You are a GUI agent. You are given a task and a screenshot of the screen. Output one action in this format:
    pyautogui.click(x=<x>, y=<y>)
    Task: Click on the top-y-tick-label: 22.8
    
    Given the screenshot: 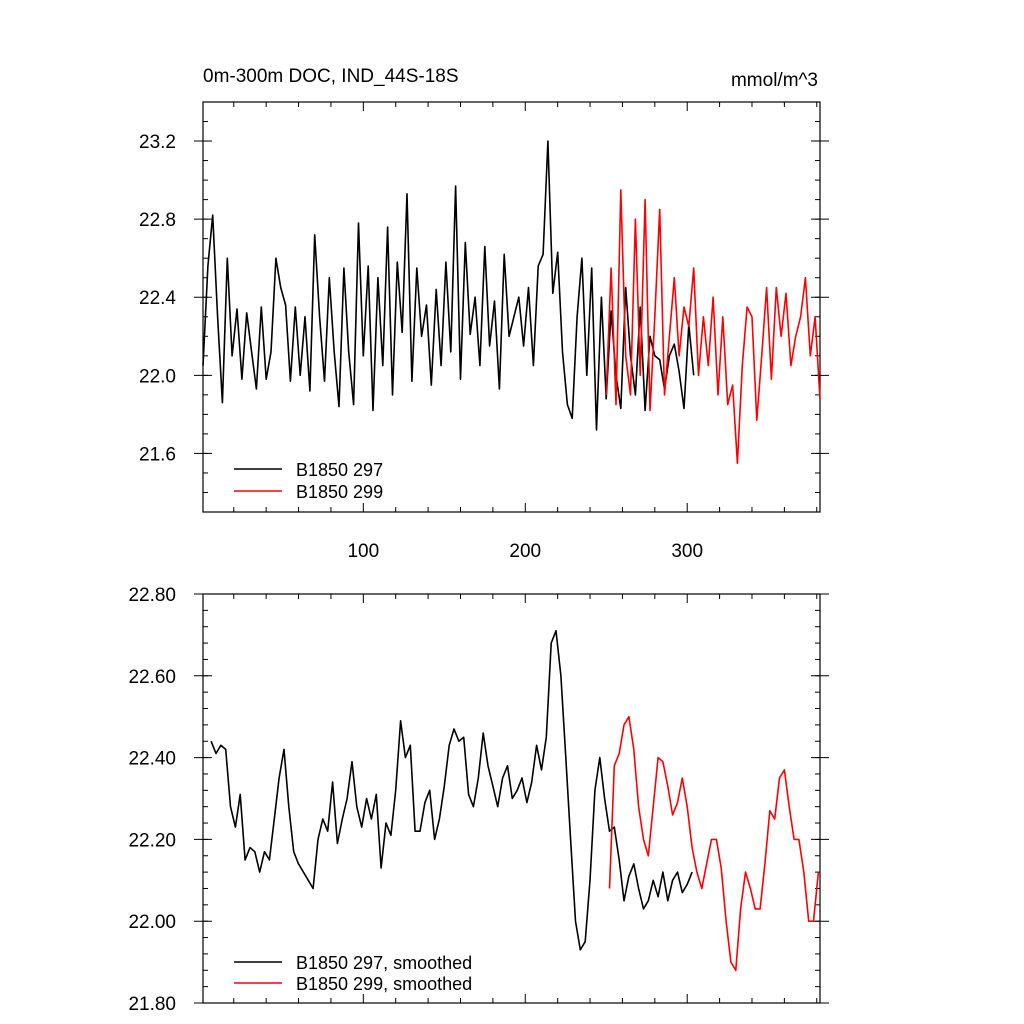 What is the action you would take?
    pyautogui.click(x=157, y=220)
    